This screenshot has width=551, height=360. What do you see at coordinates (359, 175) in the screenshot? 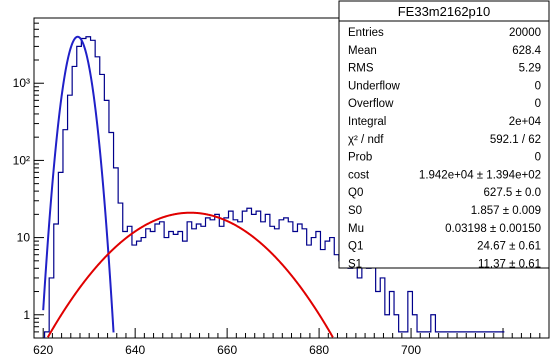
I see `stats-row-label: cost` at bounding box center [359, 175].